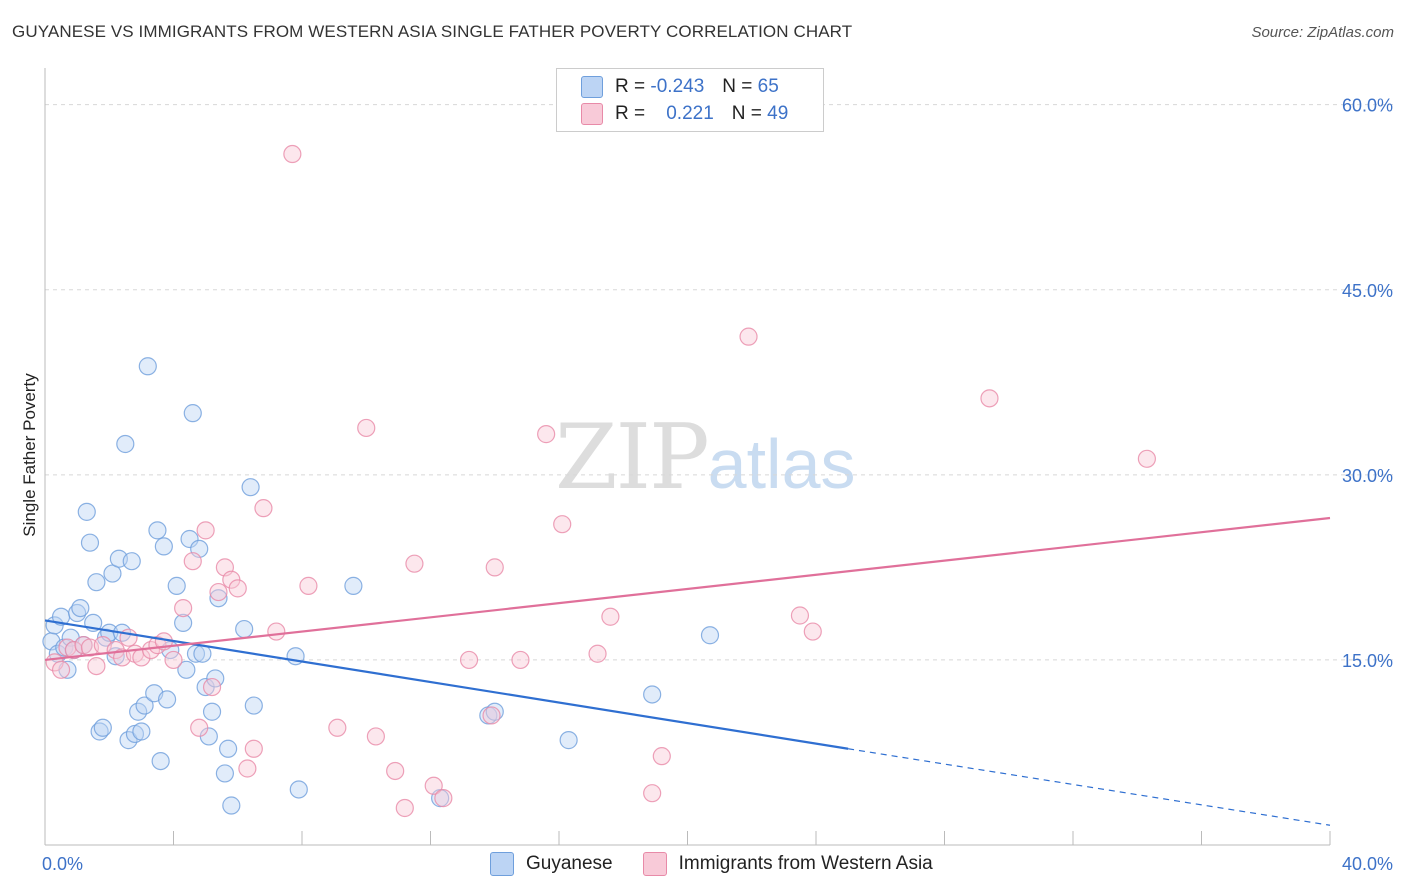 This screenshot has width=1406, height=892. Describe the element at coordinates (1089, 787) in the screenshot. I see `guyanese-trend-extension` at that location.